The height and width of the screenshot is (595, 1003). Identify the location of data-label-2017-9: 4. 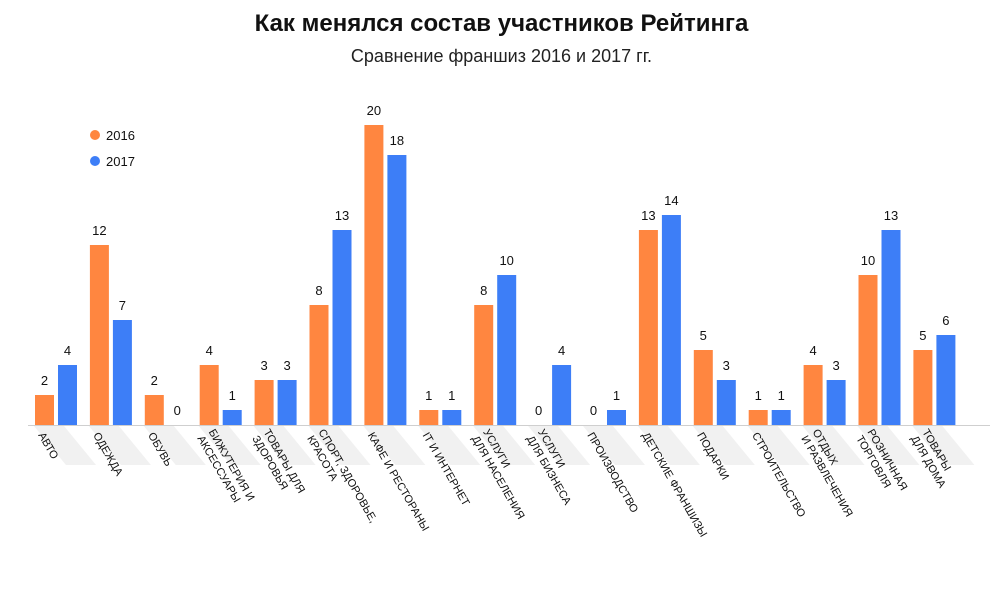
(561, 350).